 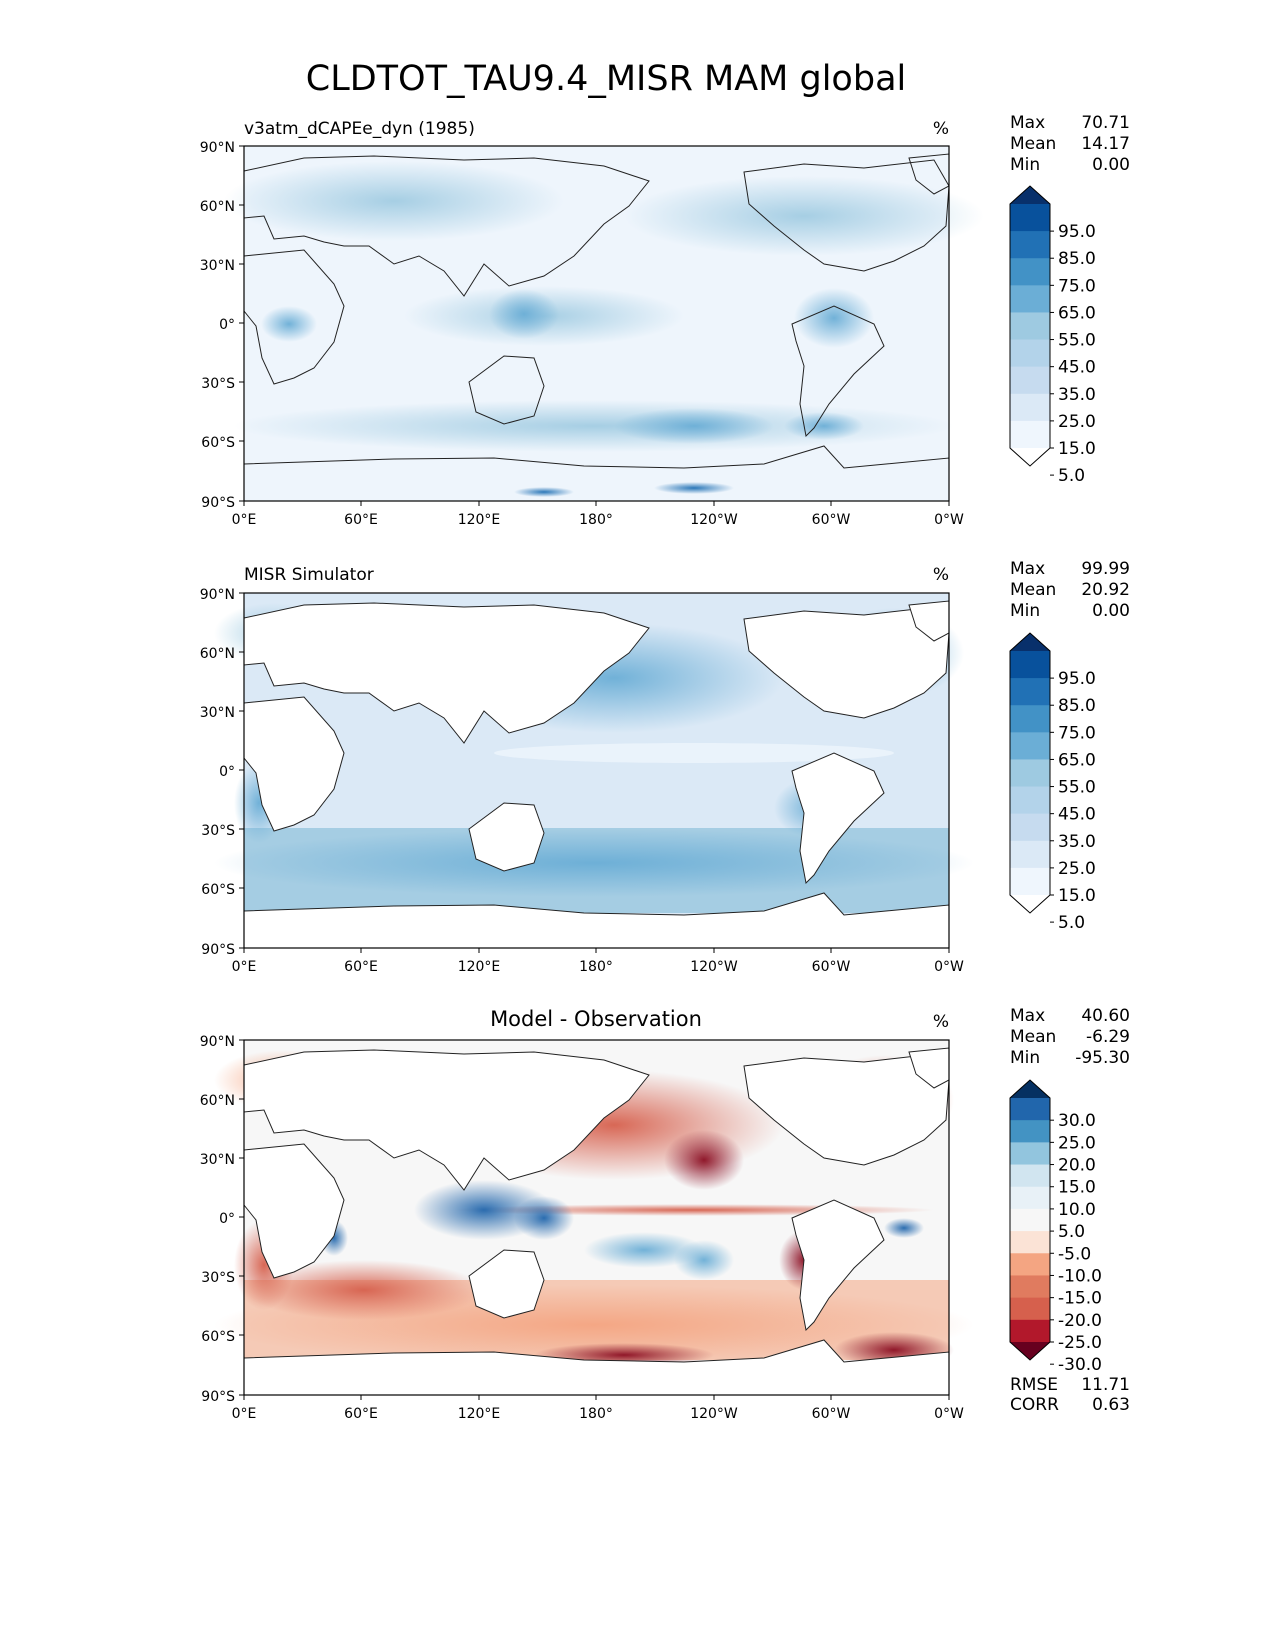 What do you see at coordinates (1105, 1385) in the screenshot?
I see `rmse-value: 11.71` at bounding box center [1105, 1385].